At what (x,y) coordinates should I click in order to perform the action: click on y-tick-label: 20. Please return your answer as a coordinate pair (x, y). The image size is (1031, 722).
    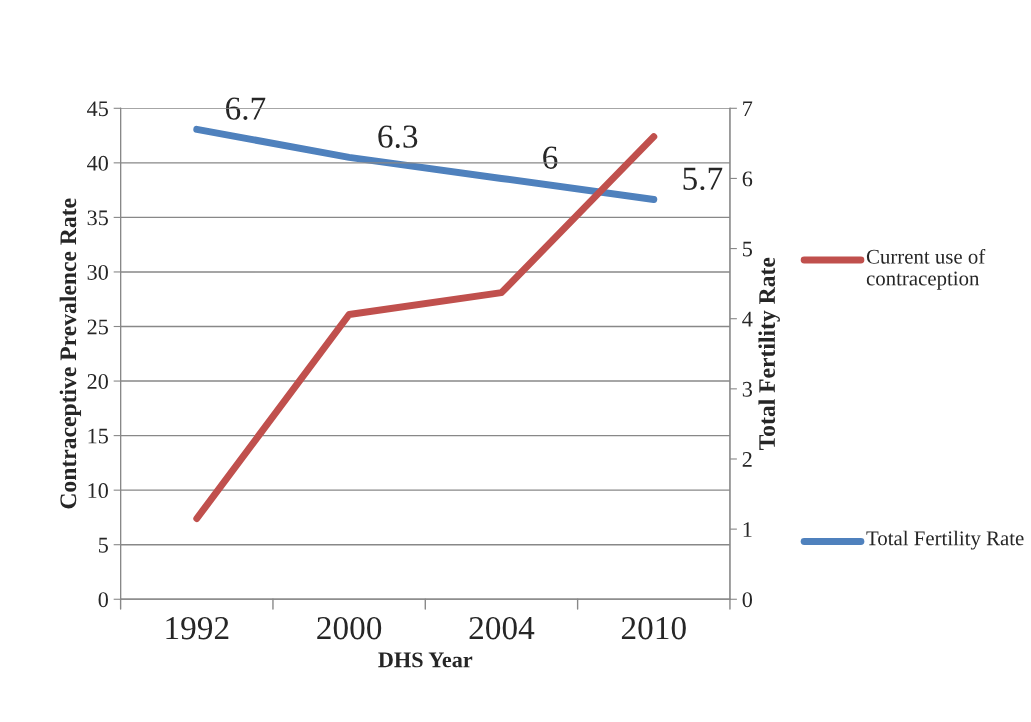
    Looking at the image, I should click on (97, 381).